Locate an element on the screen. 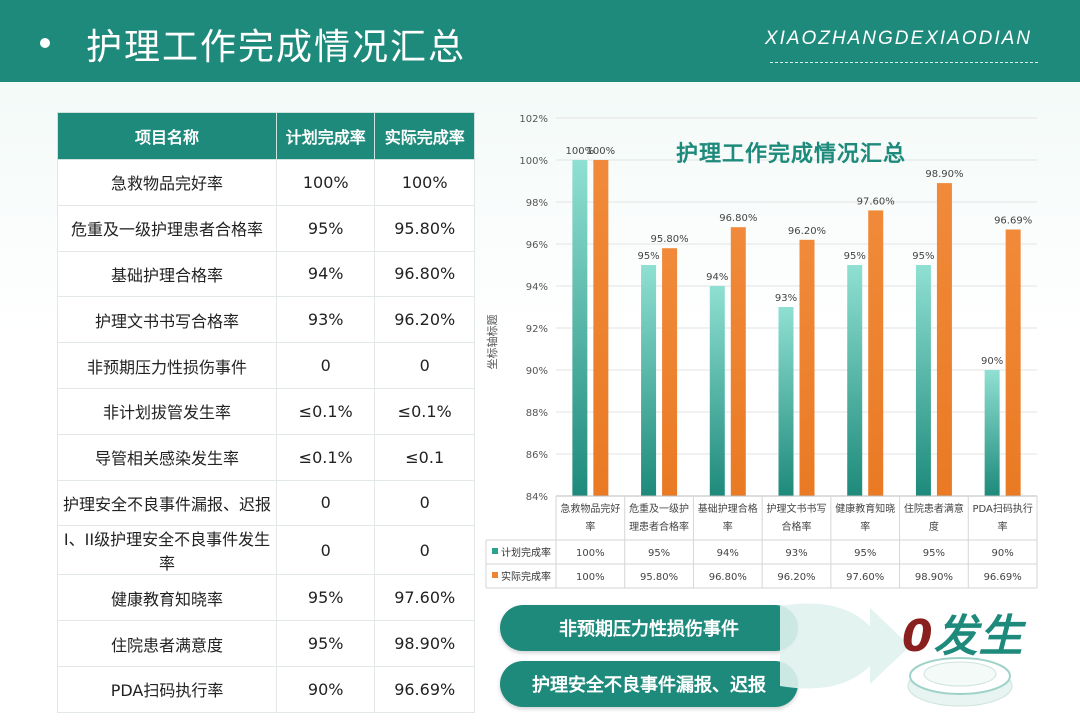 Image resolution: width=1080 pixels, height=720 pixels. brand-text: XIAOZHANGDEXIAODIAN is located at coordinates (898, 38).